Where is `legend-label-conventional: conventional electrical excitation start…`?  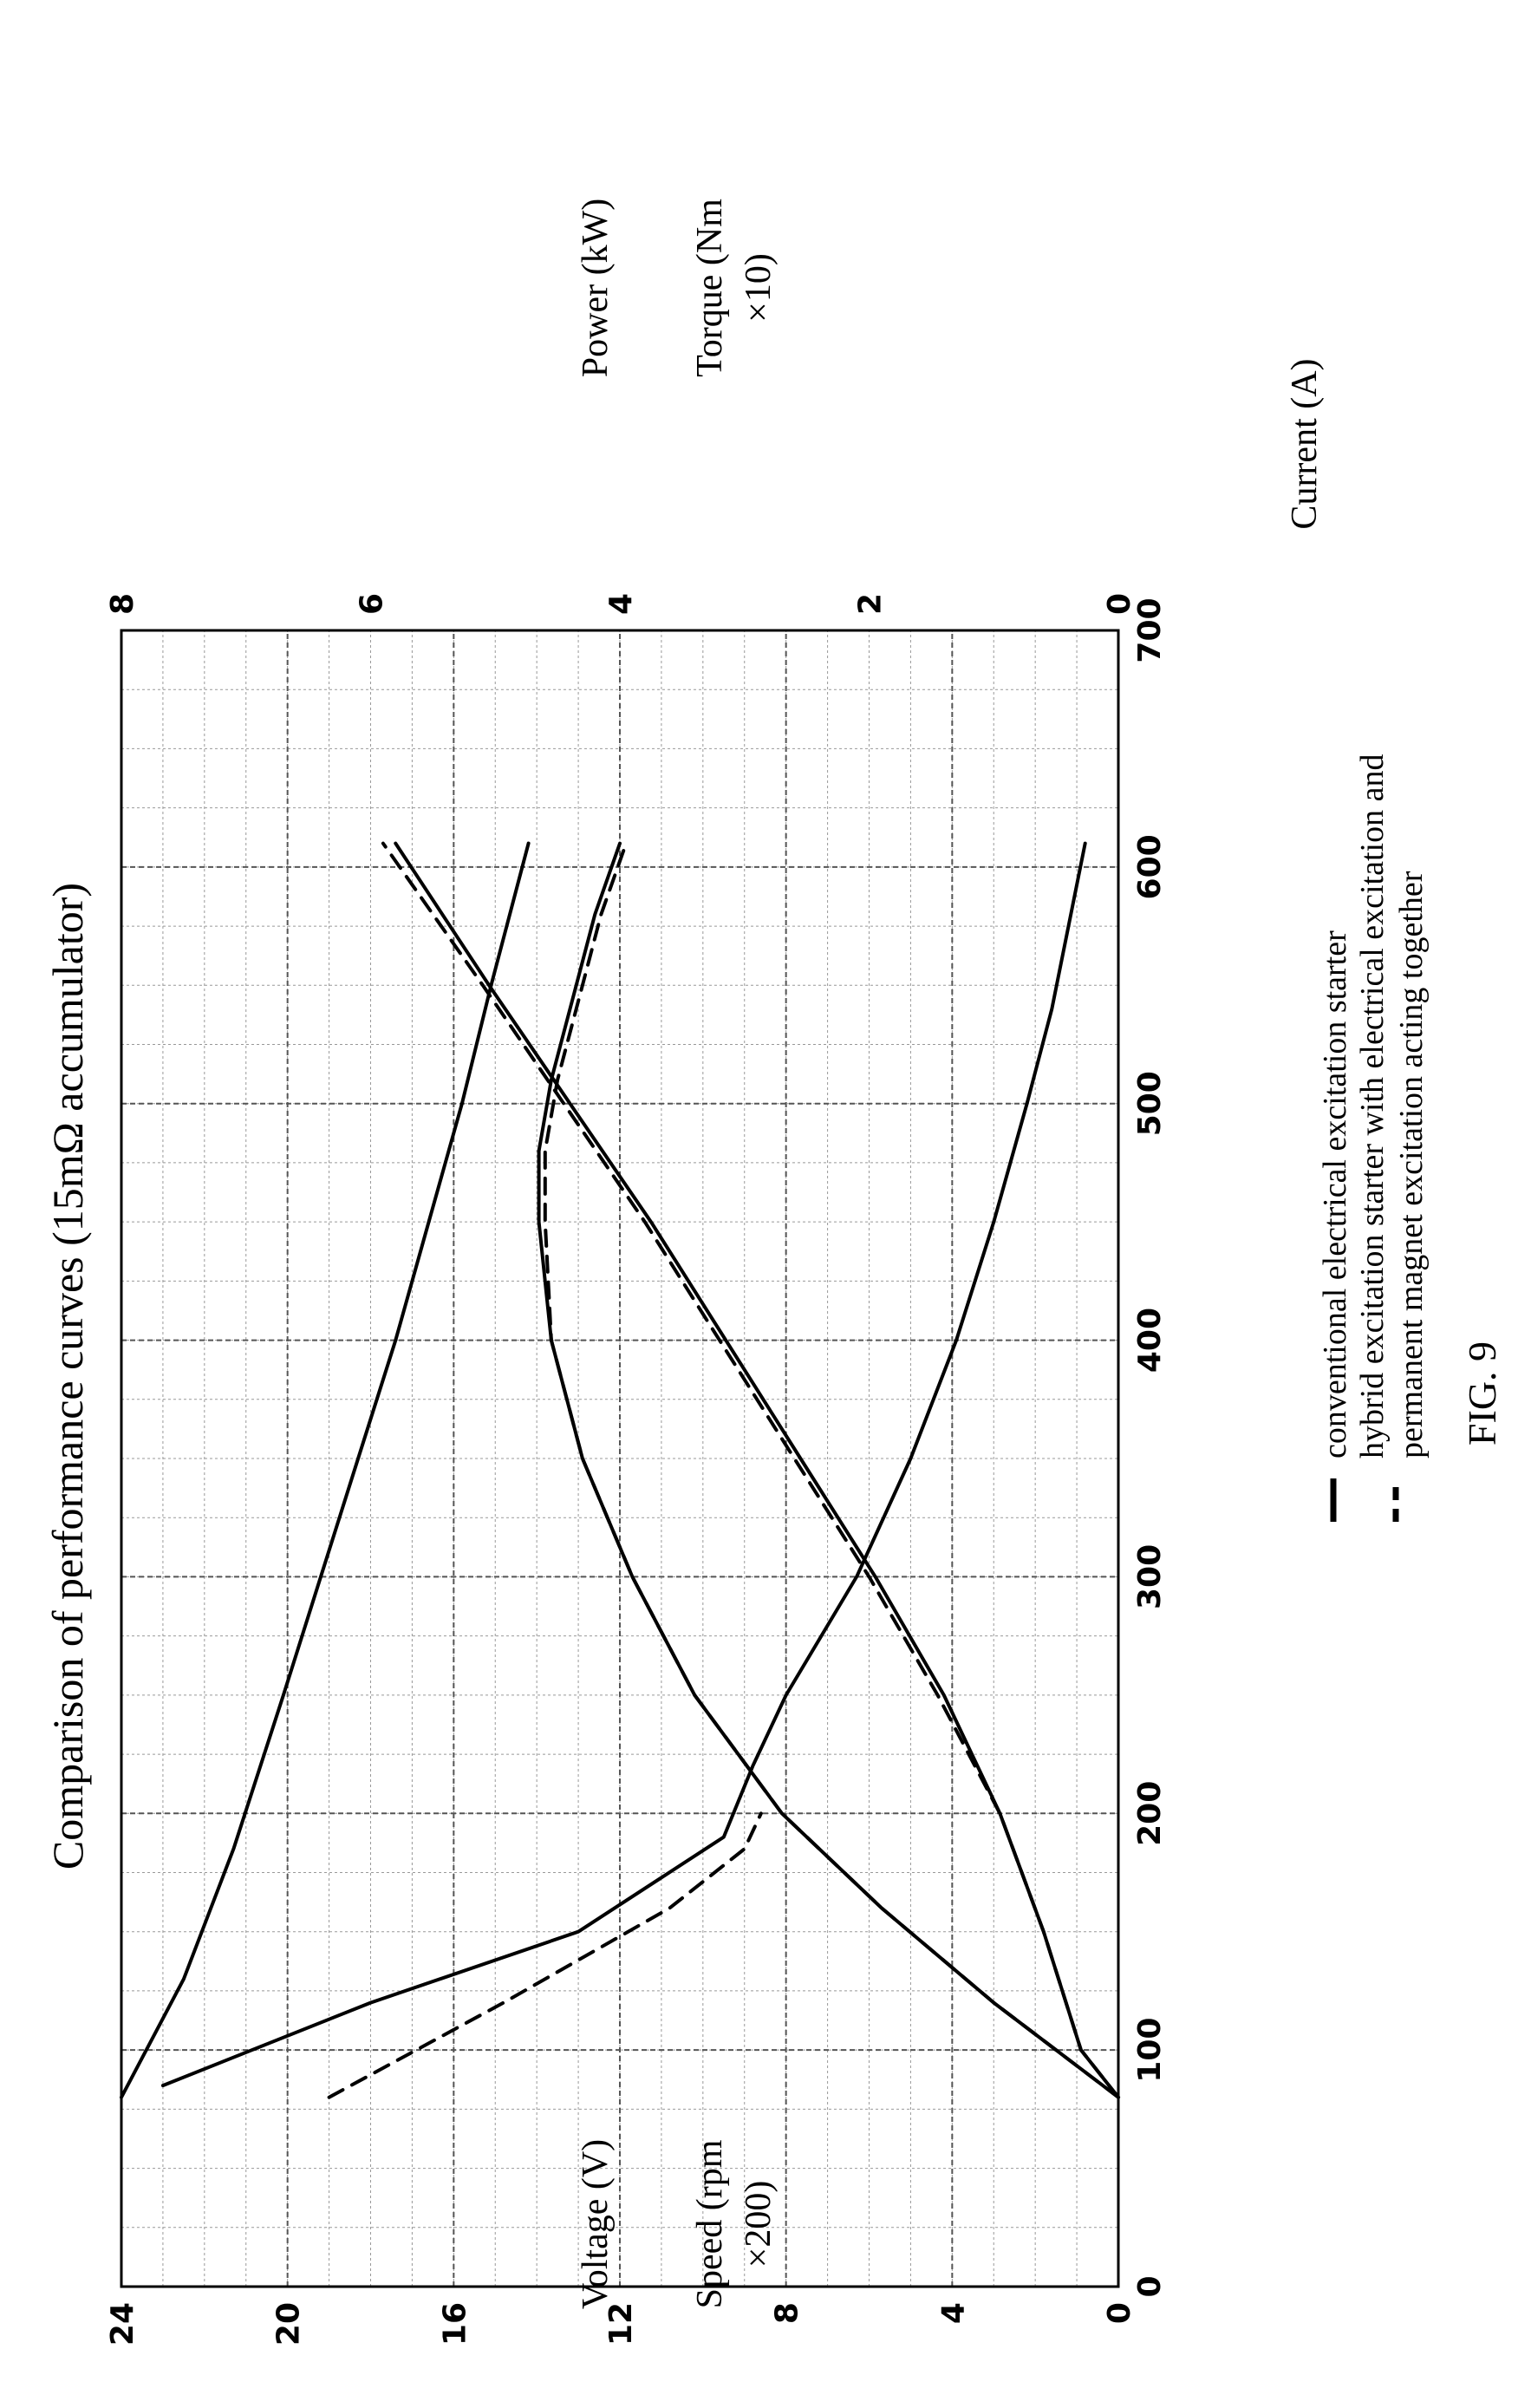 legend-label-conventional: conventional electrical excitation start… is located at coordinates (1335, 1195).